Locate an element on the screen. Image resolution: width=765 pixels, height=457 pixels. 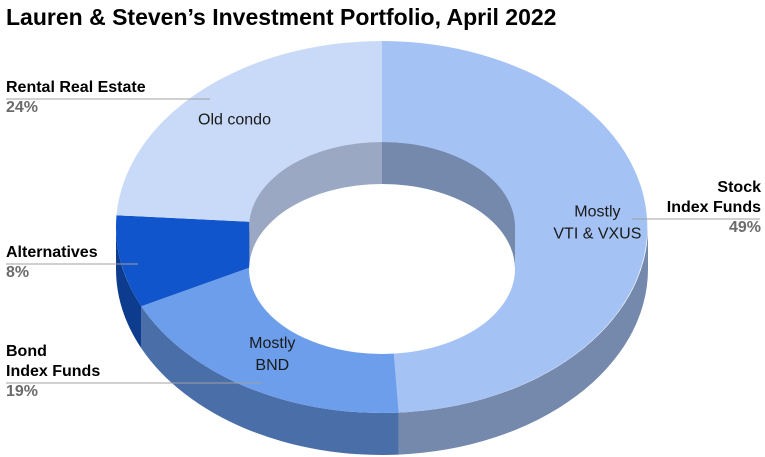
slice-note-line: BND is located at coordinates (272, 365).